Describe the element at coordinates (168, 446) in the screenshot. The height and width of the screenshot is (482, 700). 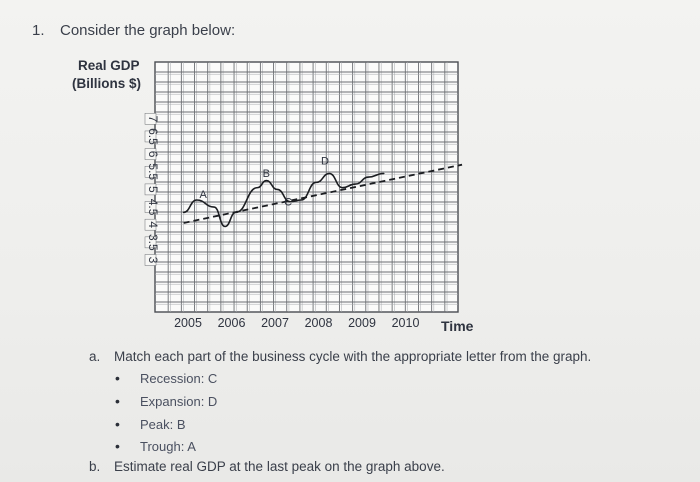
I see `answer-item: Trough: A` at that location.